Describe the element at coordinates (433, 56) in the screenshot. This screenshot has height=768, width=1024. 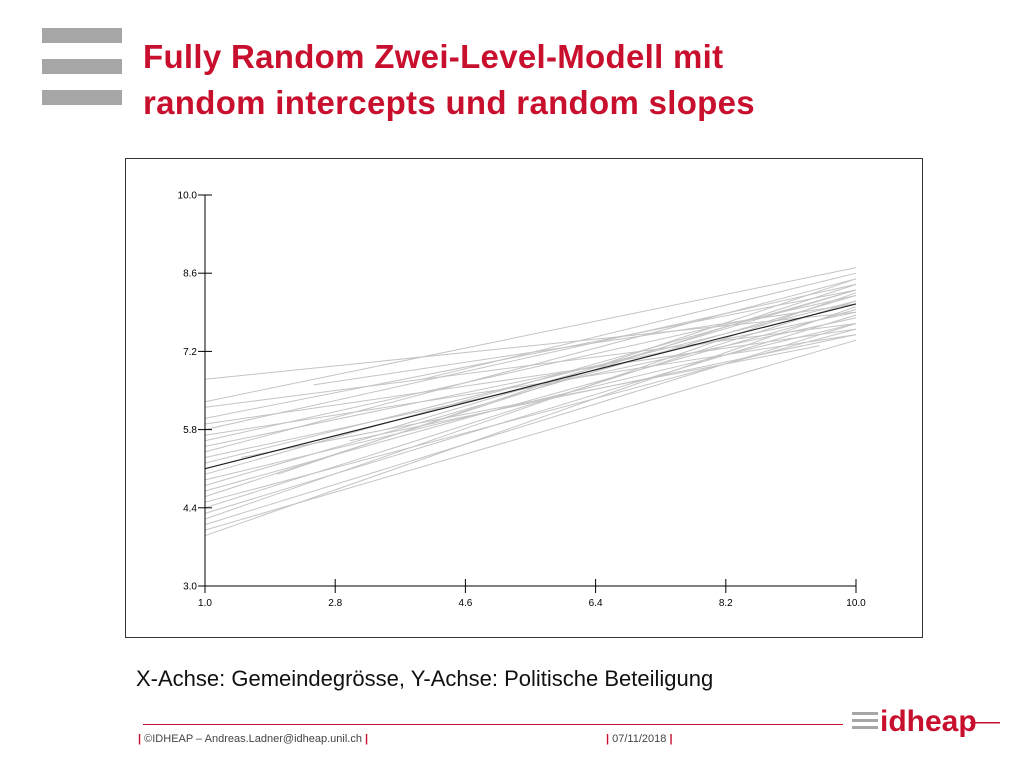
I see `title-line-1: Fully Random Zwei-Level-Modell mit` at that location.